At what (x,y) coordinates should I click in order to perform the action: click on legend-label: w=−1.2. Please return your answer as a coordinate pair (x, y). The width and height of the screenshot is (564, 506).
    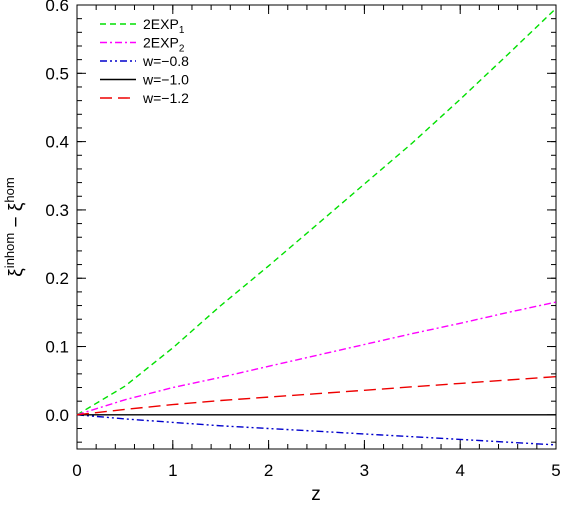
    Looking at the image, I should click on (165, 98).